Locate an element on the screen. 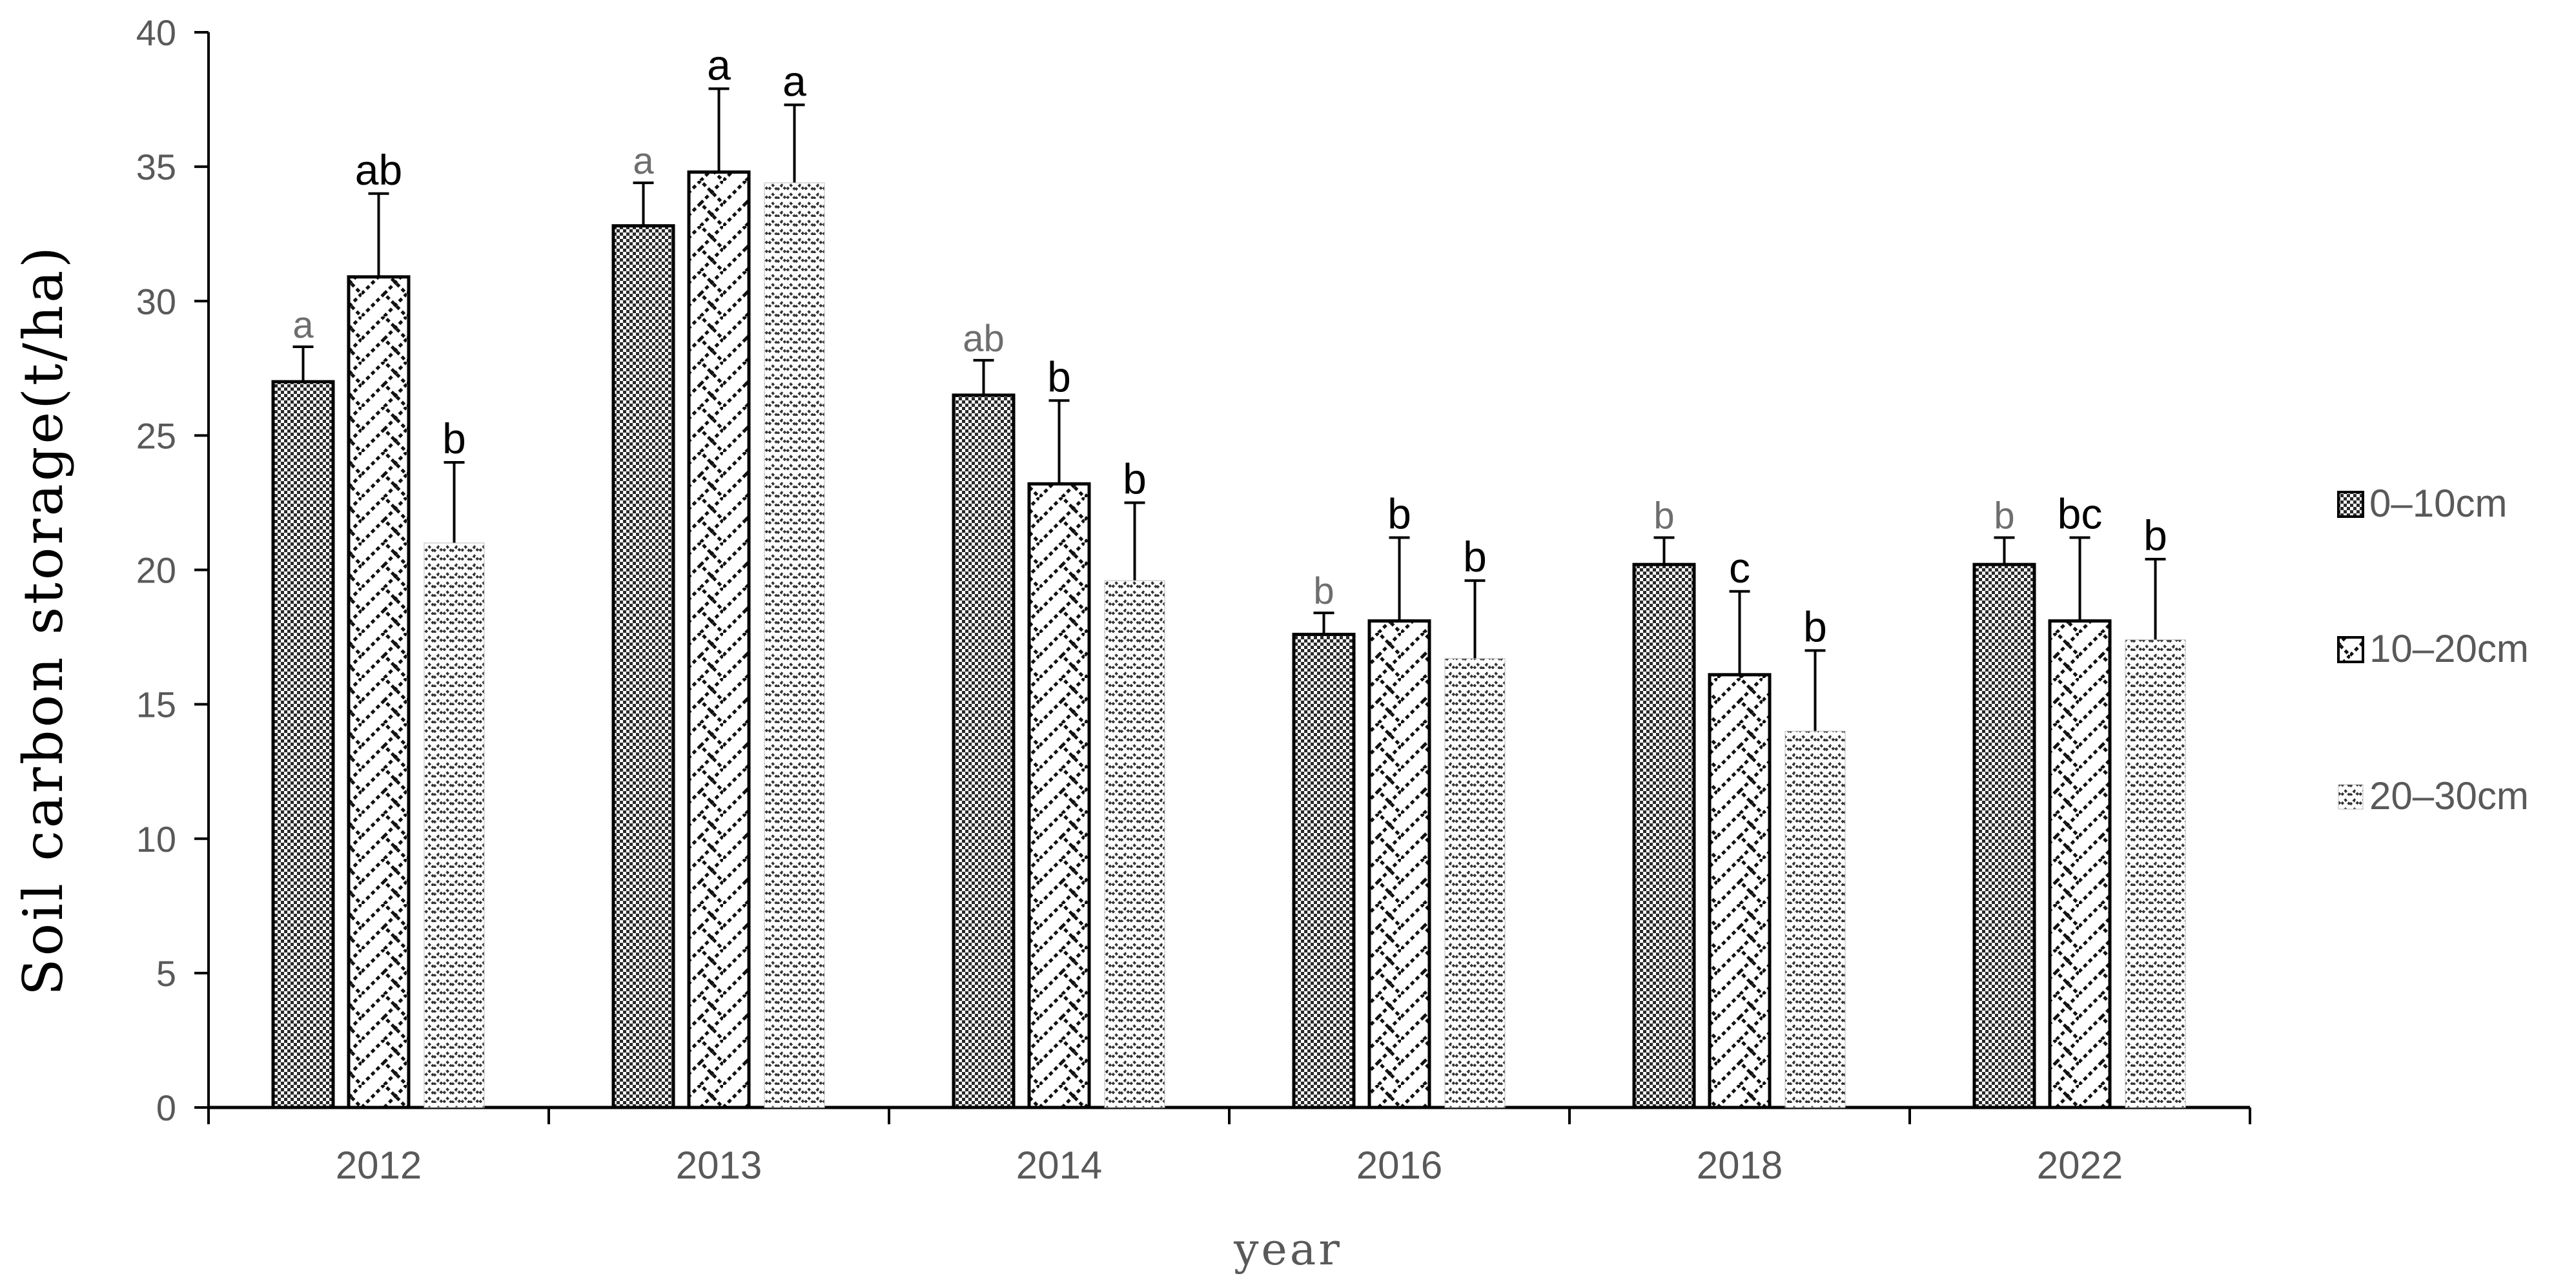 The image size is (2576, 1287). y-tick-label: 30 is located at coordinates (156, 301).